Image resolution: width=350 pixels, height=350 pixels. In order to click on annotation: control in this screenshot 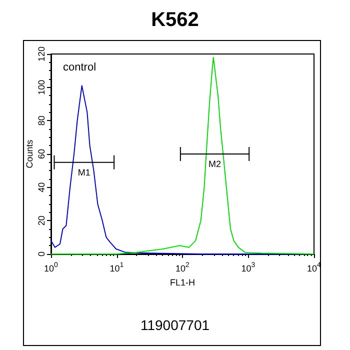, I will do `click(79, 68)`.